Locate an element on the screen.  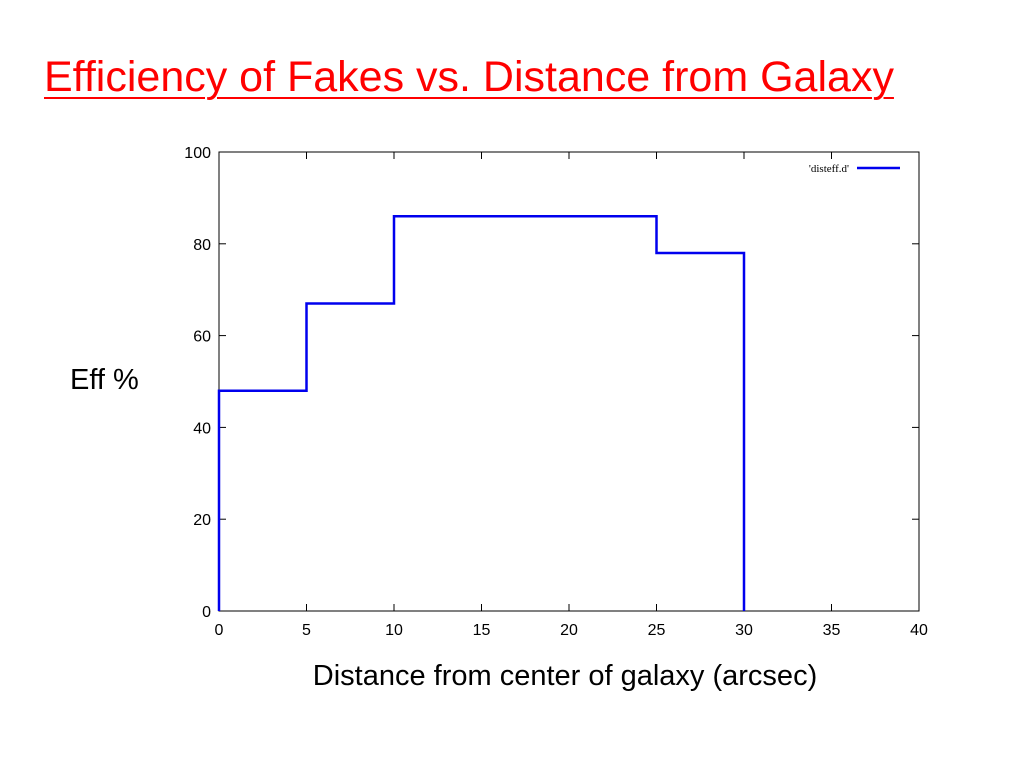
x-tick-label: 0 is located at coordinates (219, 630).